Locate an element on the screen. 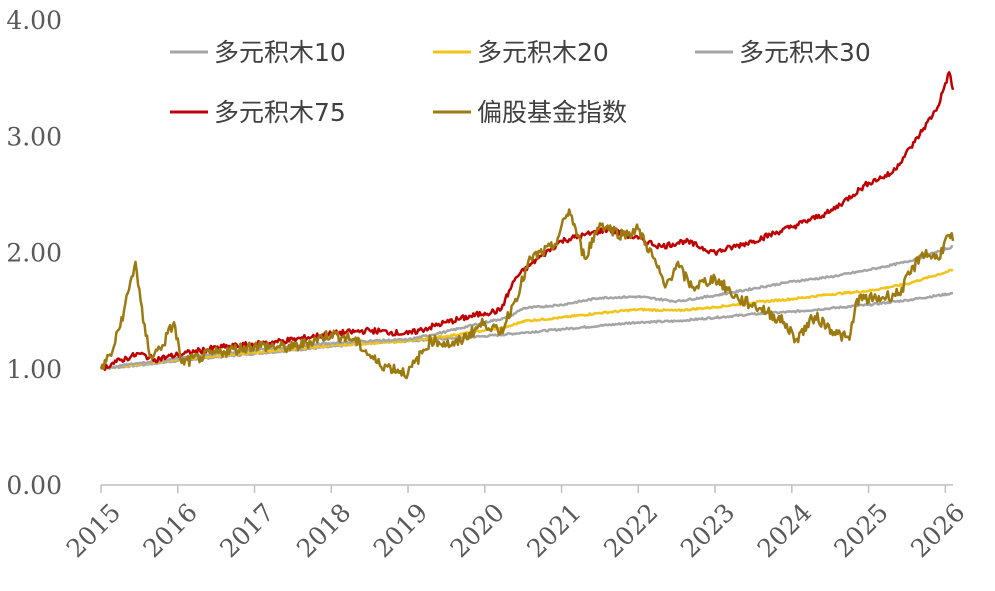  legend-label: 偏股基金指数 is located at coordinates (552, 112).